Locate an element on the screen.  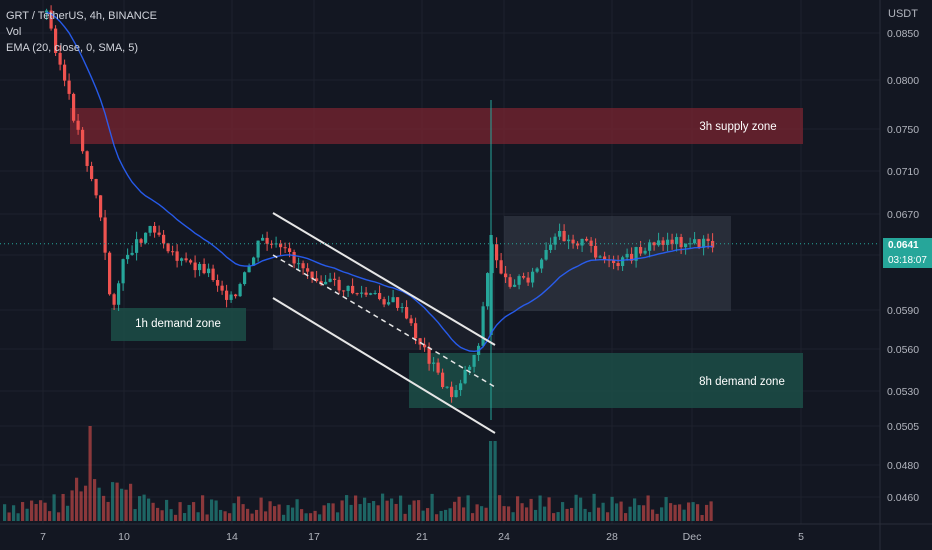
time-tick-label: 7 is located at coordinates (43, 537).